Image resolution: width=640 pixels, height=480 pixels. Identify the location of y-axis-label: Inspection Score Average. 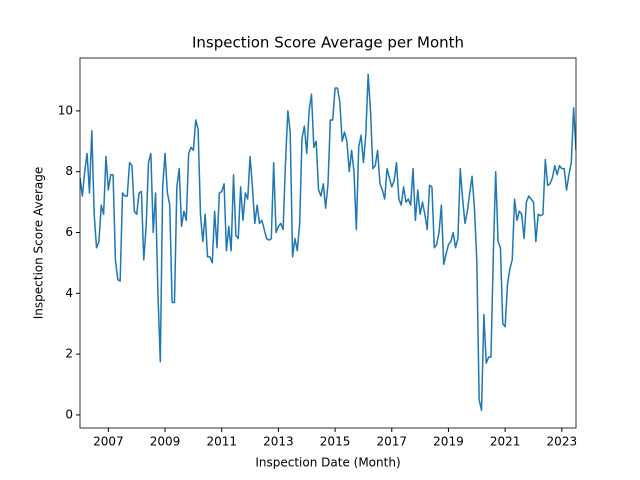
(39, 243).